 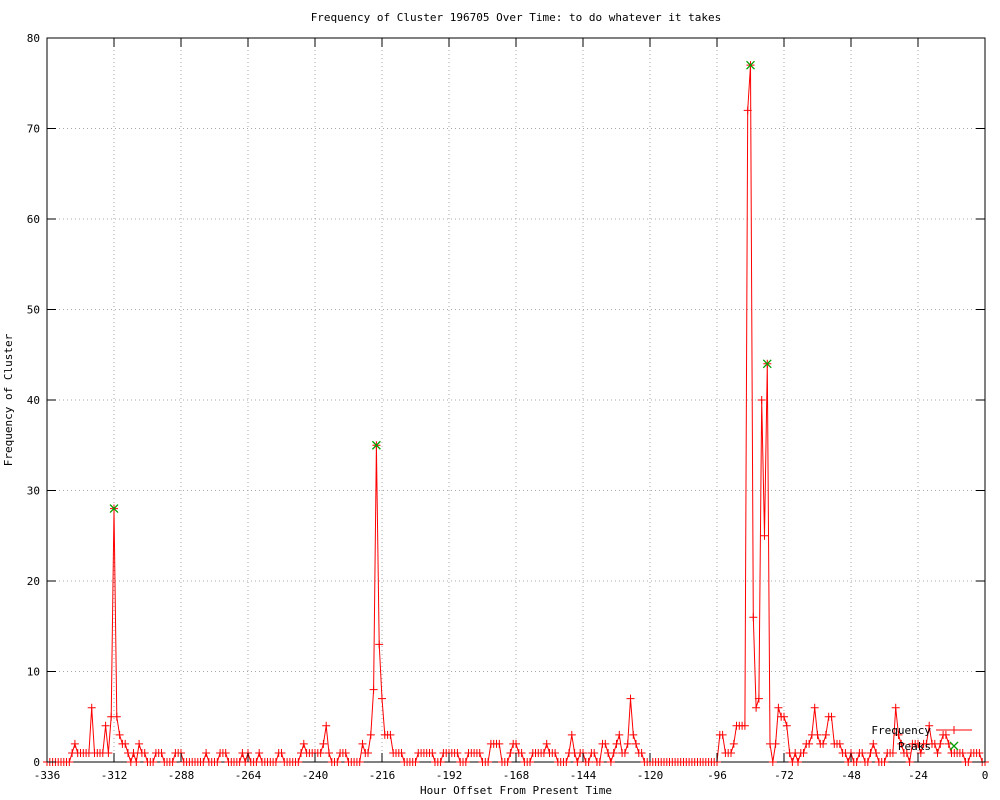 What do you see at coordinates (954, 738) in the screenshot?
I see `legend-samples` at bounding box center [954, 738].